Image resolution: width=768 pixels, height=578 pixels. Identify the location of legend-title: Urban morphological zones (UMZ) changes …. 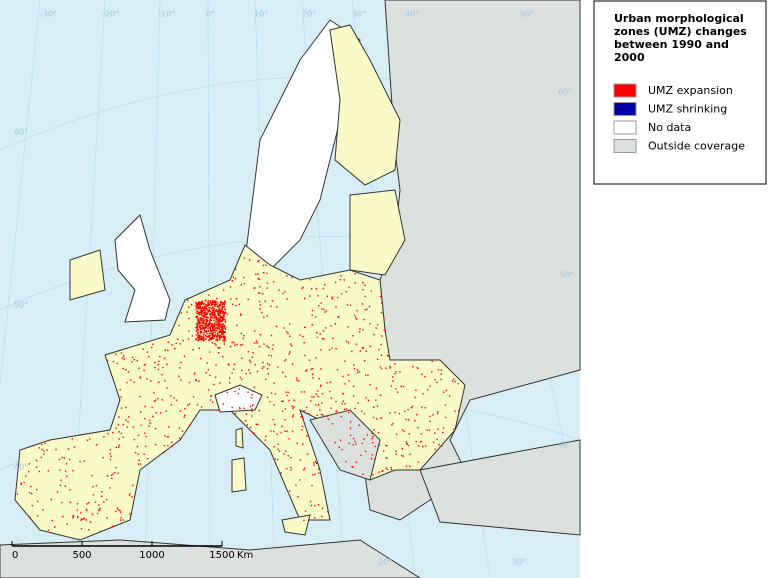
(680, 38).